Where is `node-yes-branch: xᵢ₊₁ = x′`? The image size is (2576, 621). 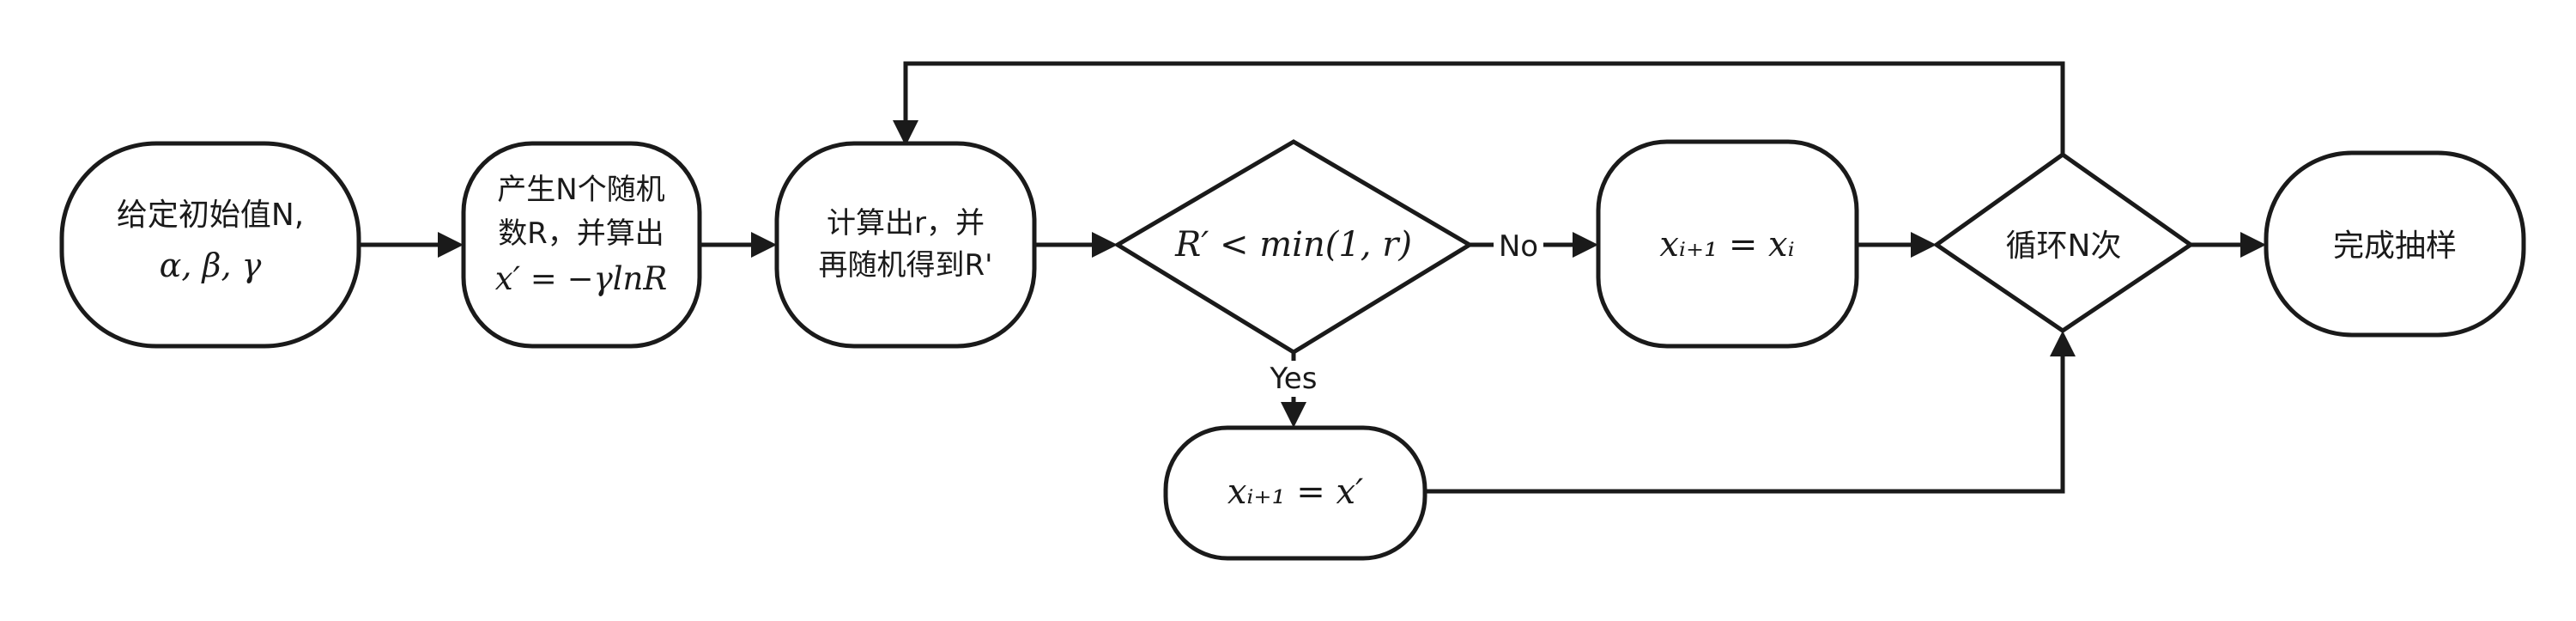 node-yes-branch: xᵢ₊₁ = x′ is located at coordinates (1295, 493).